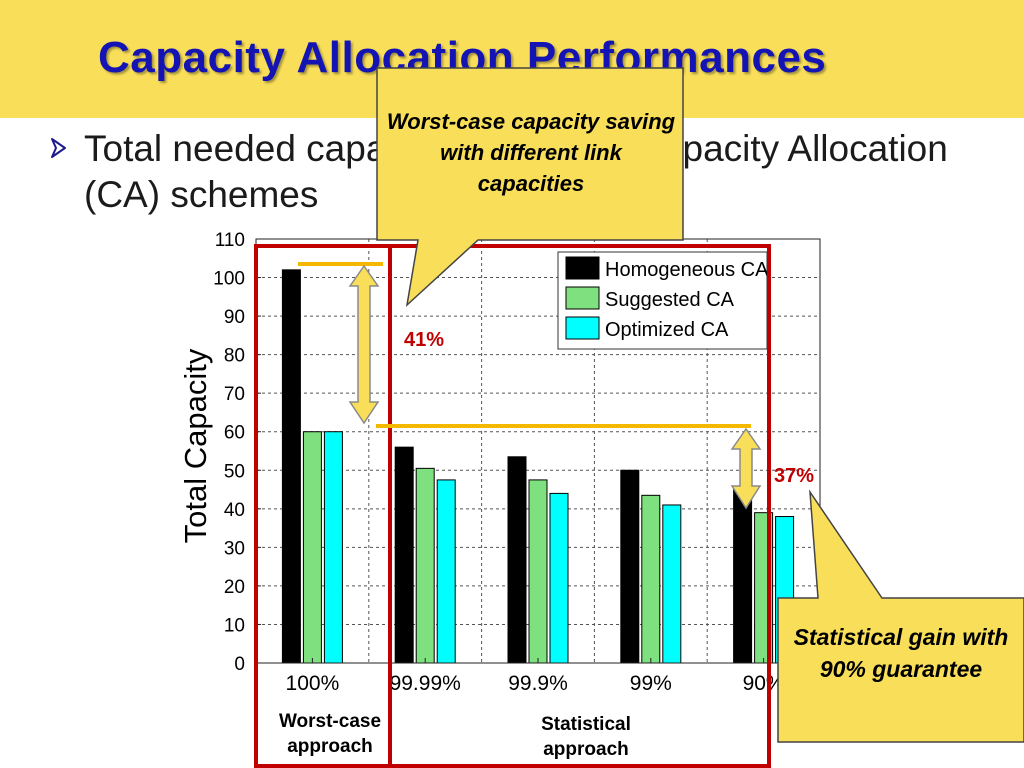 This screenshot has width=1024, height=768. Describe the element at coordinates (234, 433) in the screenshot. I see `y-tick-label: 60` at that location.